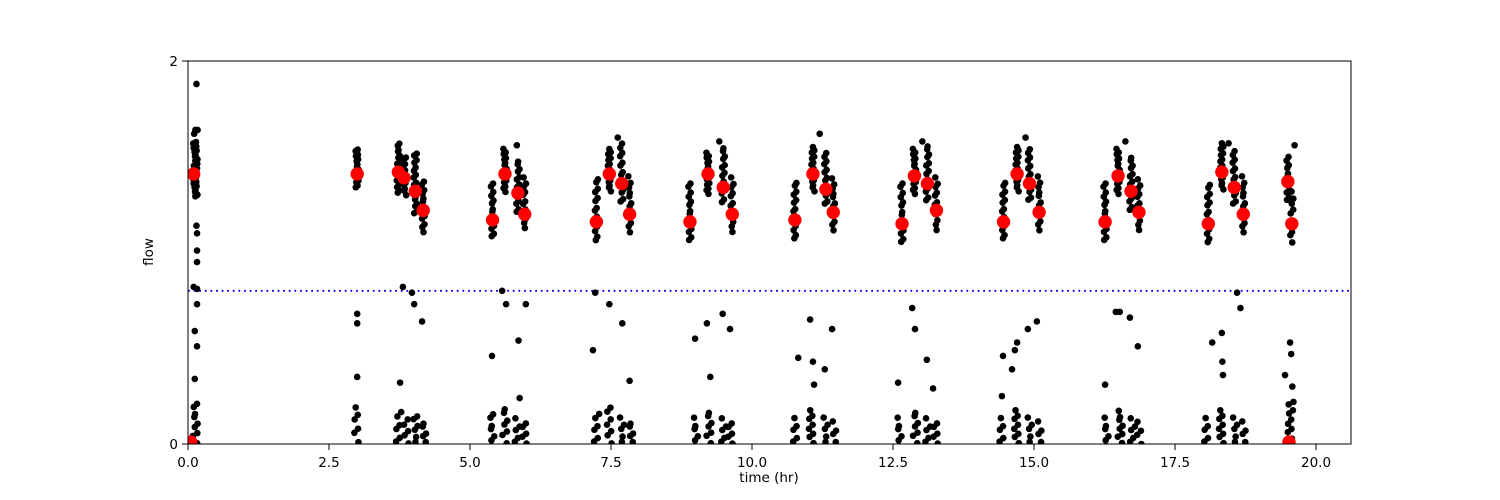 This screenshot has height=500, width=1500. I want to click on y-tick-label: 0, so click(173, 445).